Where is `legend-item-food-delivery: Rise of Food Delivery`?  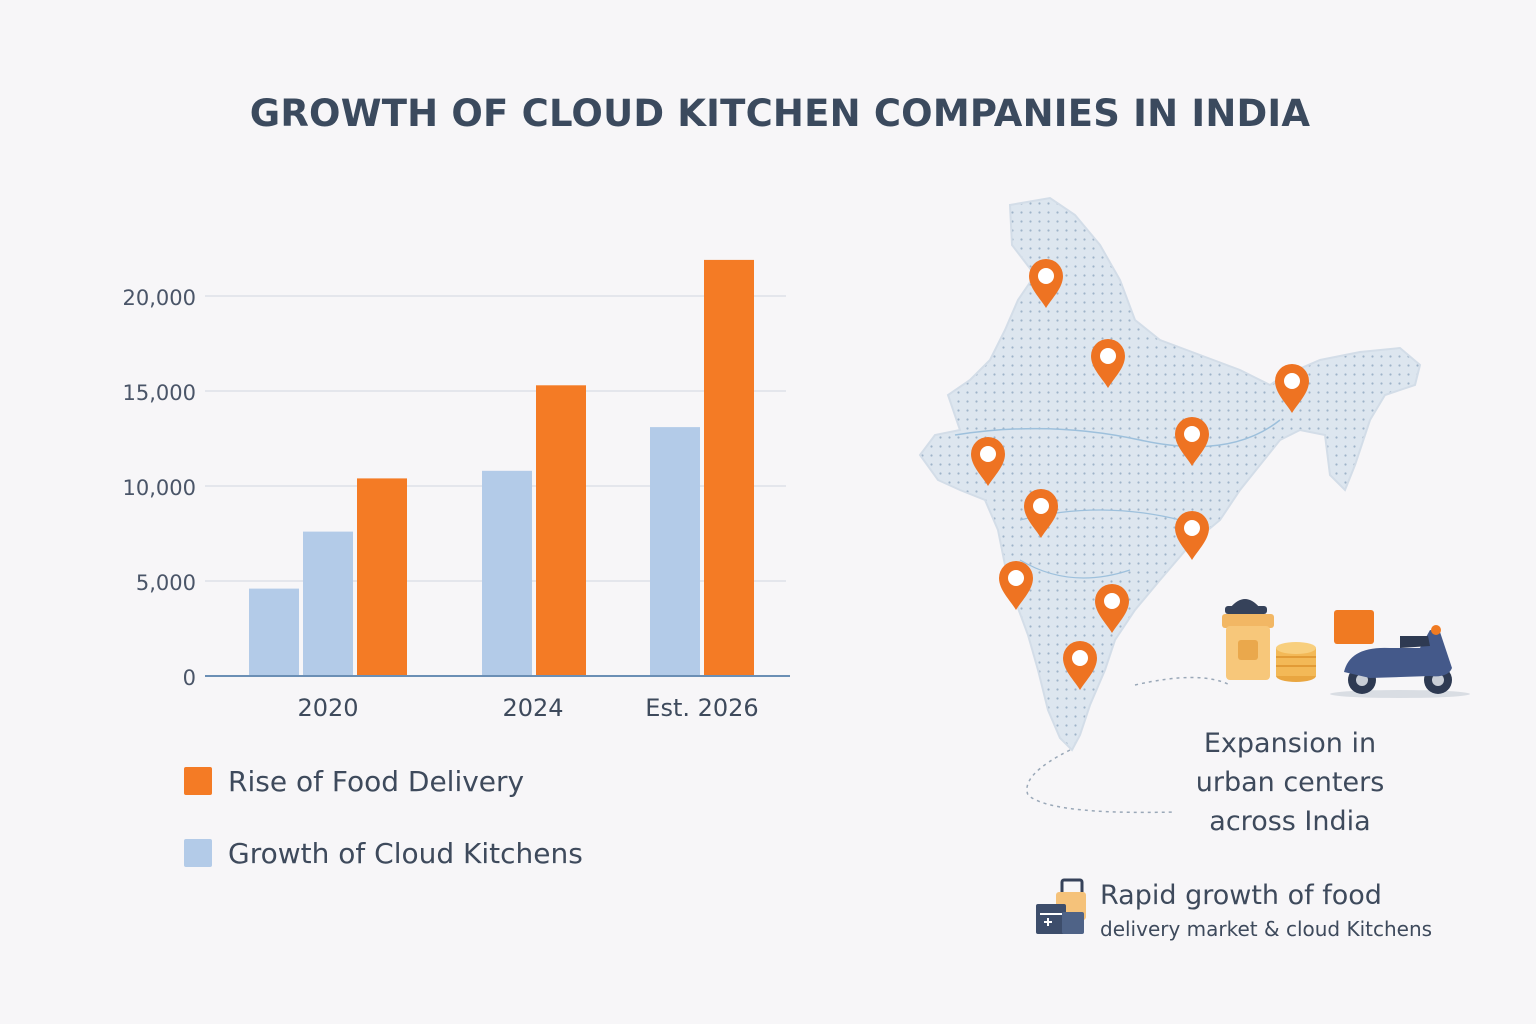
legend-item-food-delivery: Rise of Food Delivery is located at coordinates (354, 781).